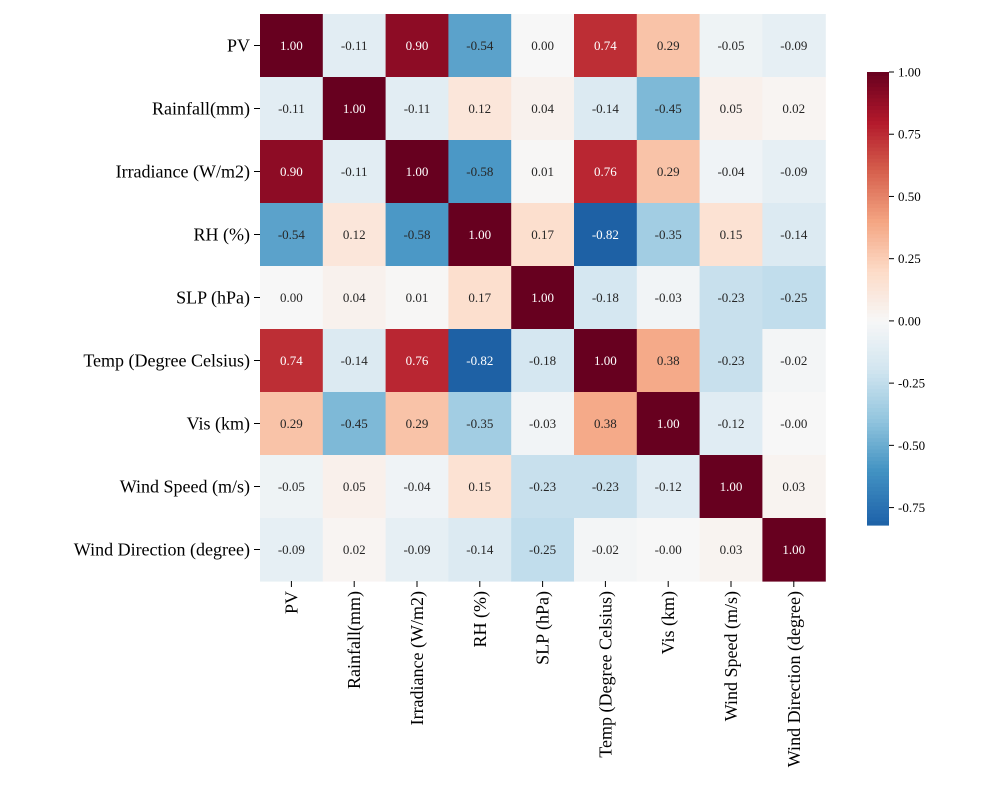 The width and height of the screenshot is (997, 797). What do you see at coordinates (185, 487) in the screenshot?
I see `y-label-wind-speed-m-s: Wind Speed (m/s)` at bounding box center [185, 487].